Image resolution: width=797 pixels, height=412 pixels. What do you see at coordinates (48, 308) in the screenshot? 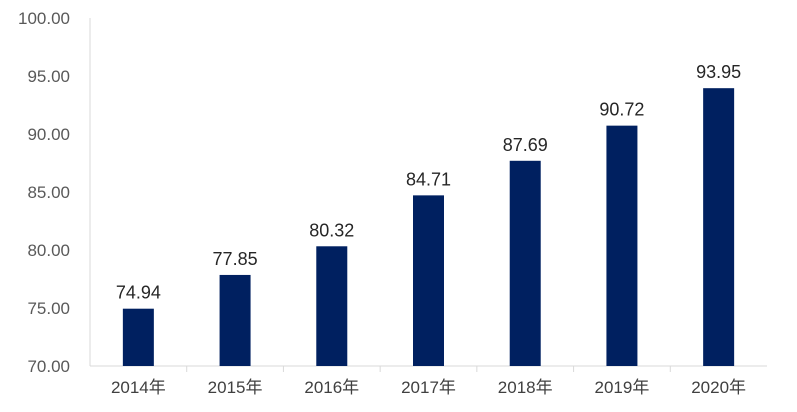
I see `y-tick-label: 75.00` at bounding box center [48, 308].